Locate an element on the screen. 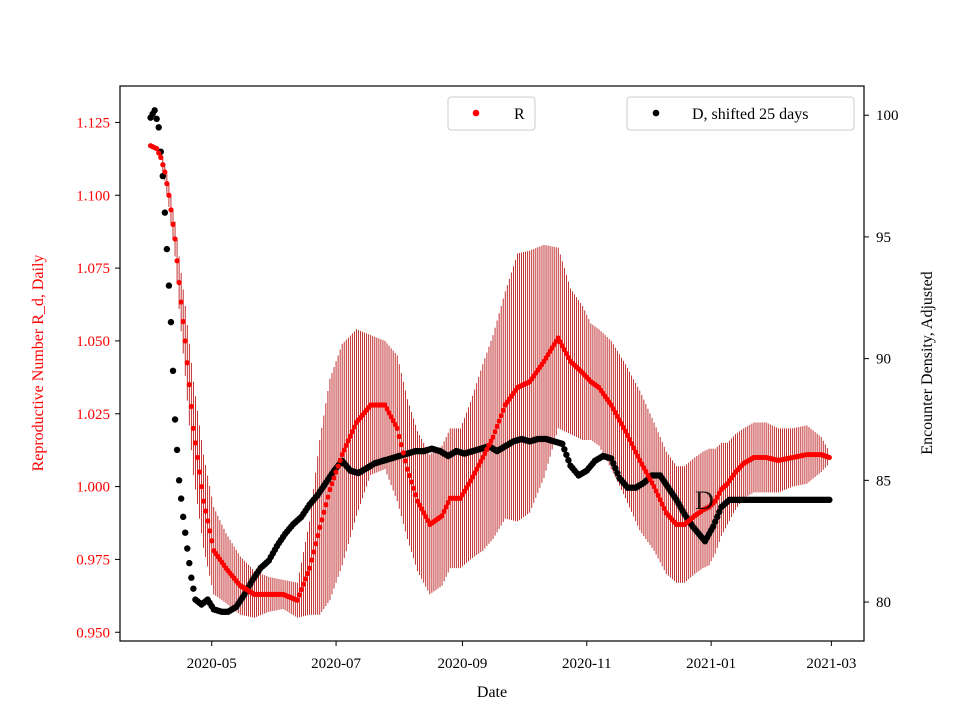 This screenshot has height=720, width=960. left-y-tick-label: 1.000 is located at coordinates (93, 488).